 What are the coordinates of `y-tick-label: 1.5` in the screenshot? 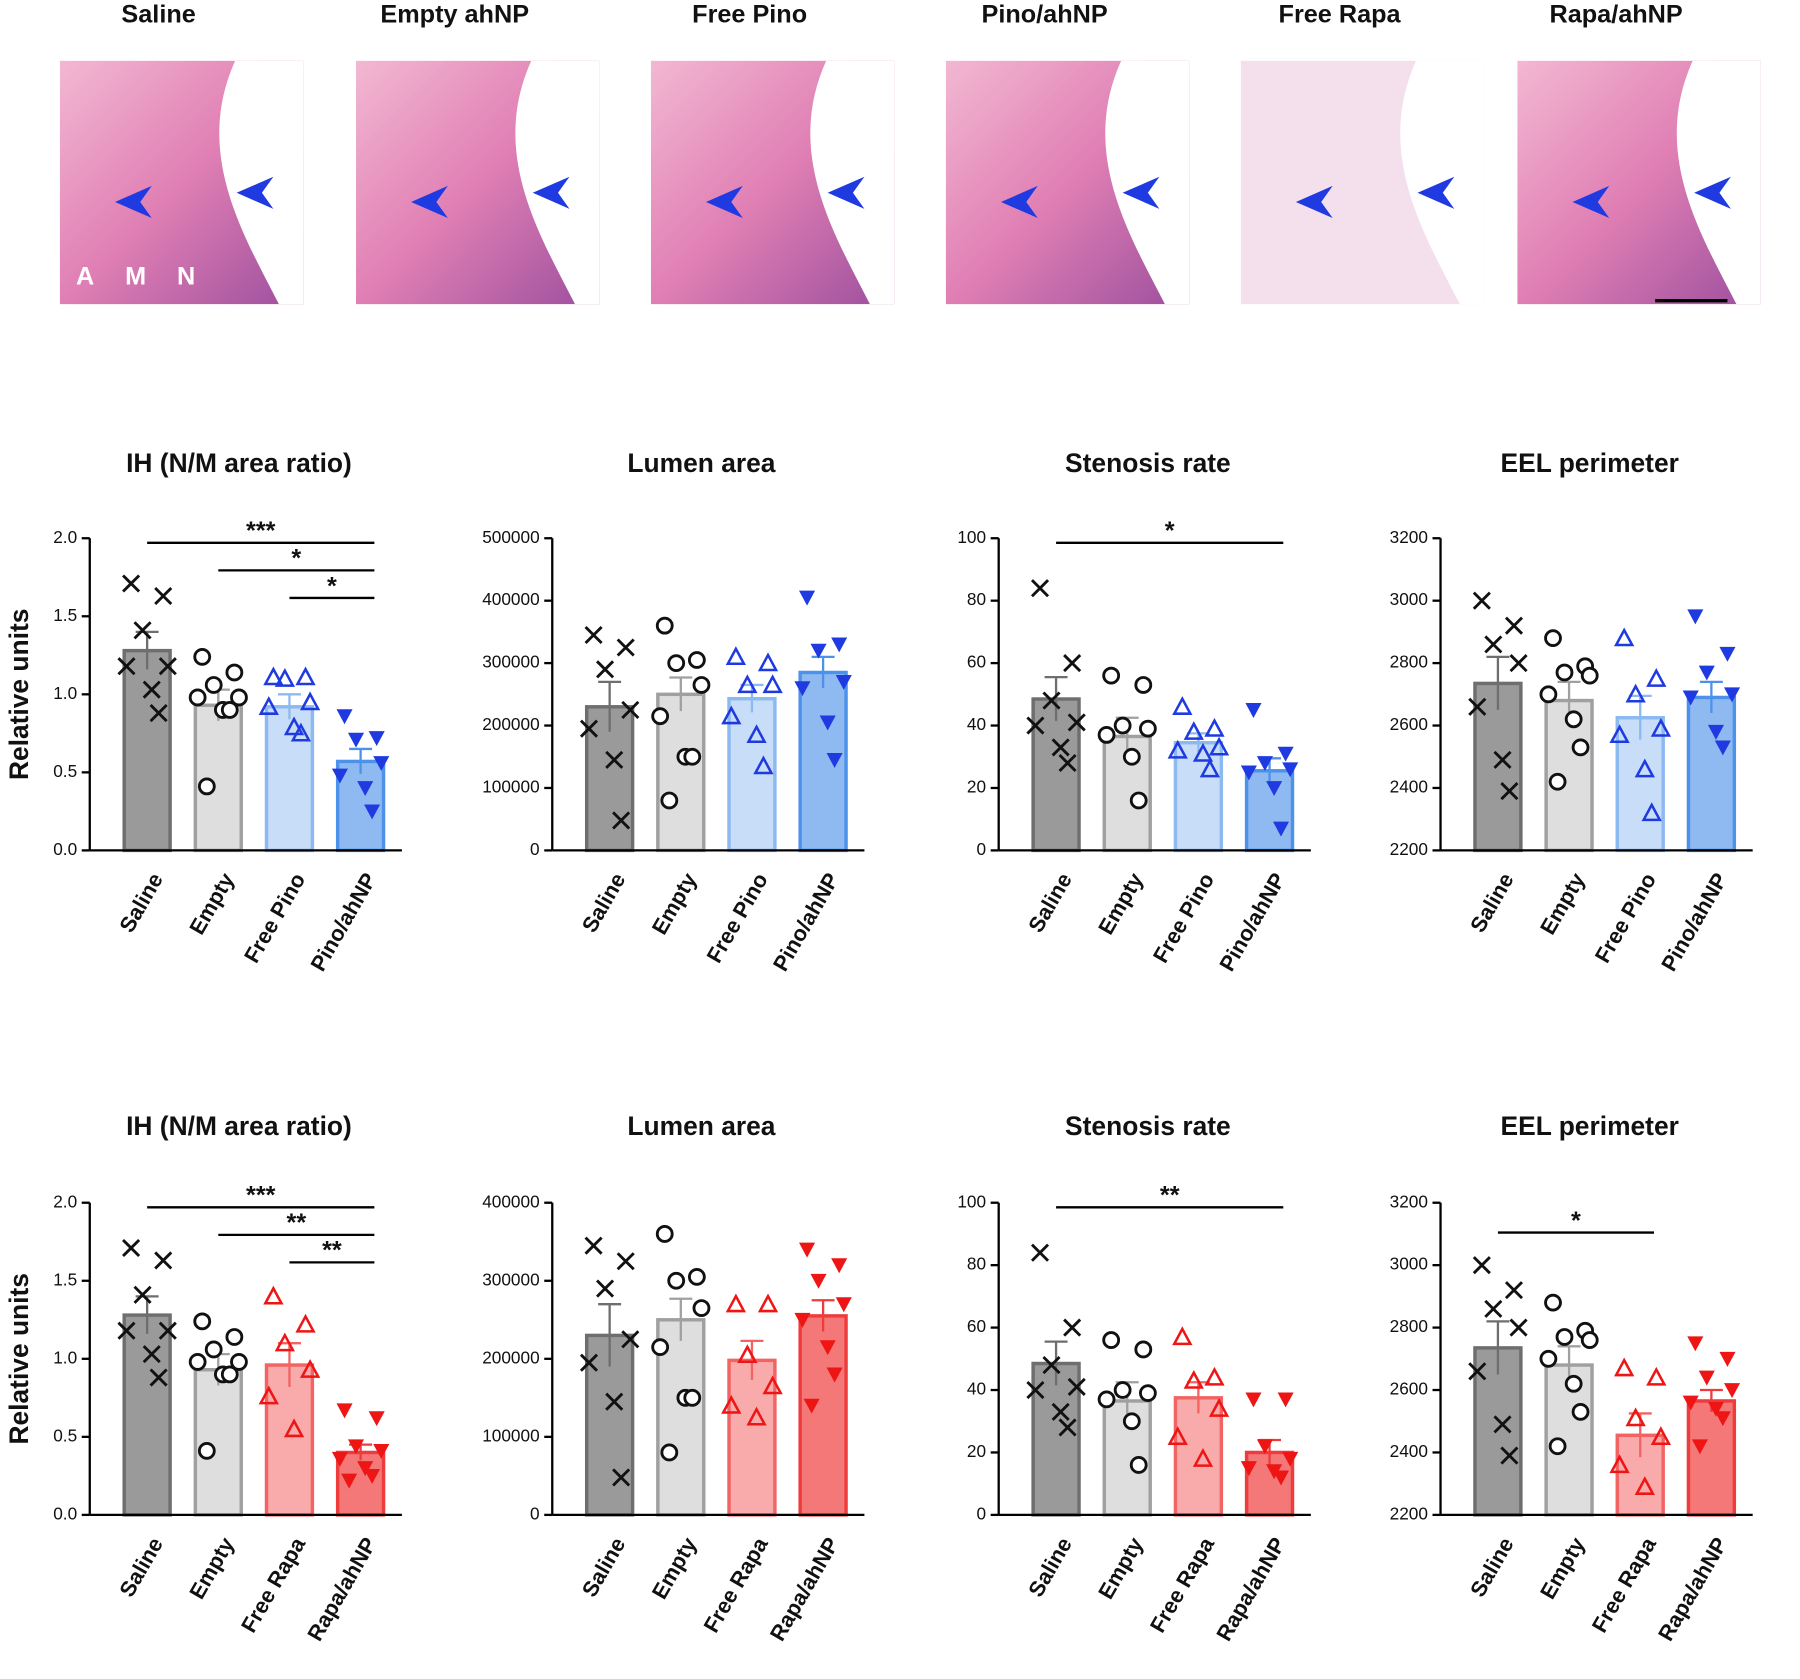 It's located at (65, 615).